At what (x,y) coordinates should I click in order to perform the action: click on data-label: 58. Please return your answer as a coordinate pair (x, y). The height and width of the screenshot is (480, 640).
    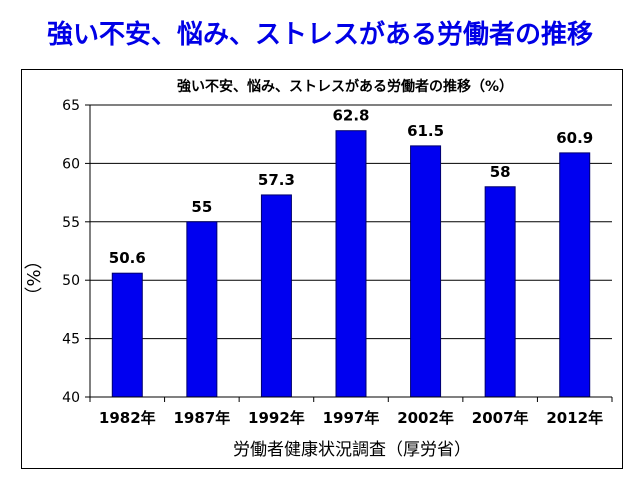
    Looking at the image, I should click on (500, 172).